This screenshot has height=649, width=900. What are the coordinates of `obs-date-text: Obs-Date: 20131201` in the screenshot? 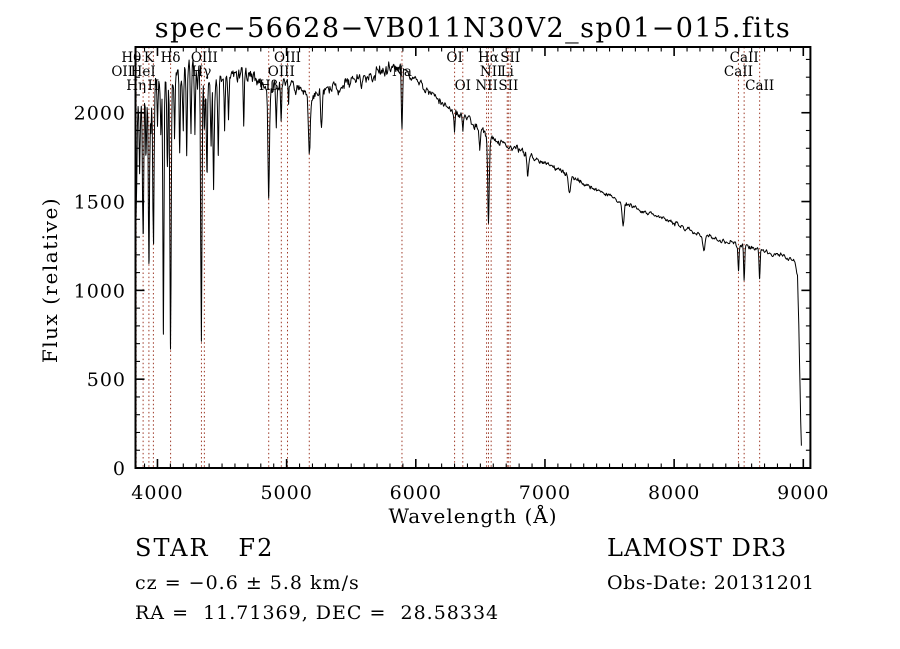 It's located at (711, 583).